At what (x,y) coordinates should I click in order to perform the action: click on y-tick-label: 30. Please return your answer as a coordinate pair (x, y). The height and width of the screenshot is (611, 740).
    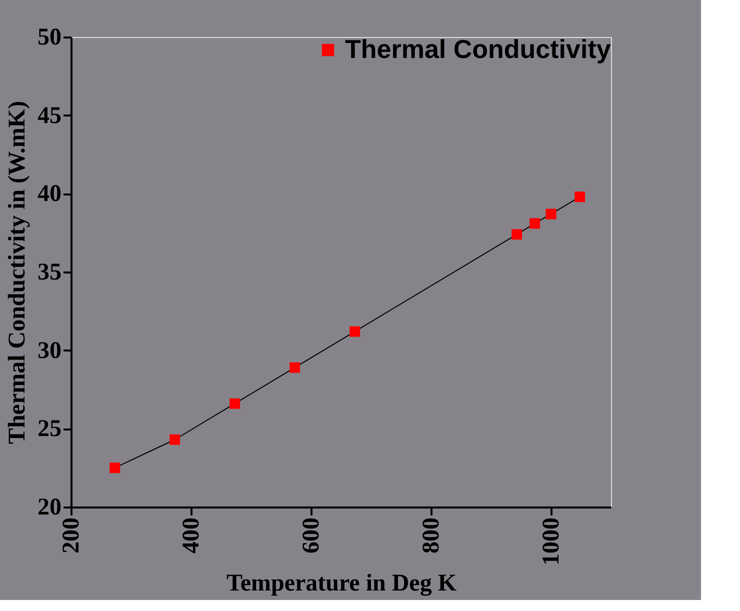
    Looking at the image, I should click on (50, 351).